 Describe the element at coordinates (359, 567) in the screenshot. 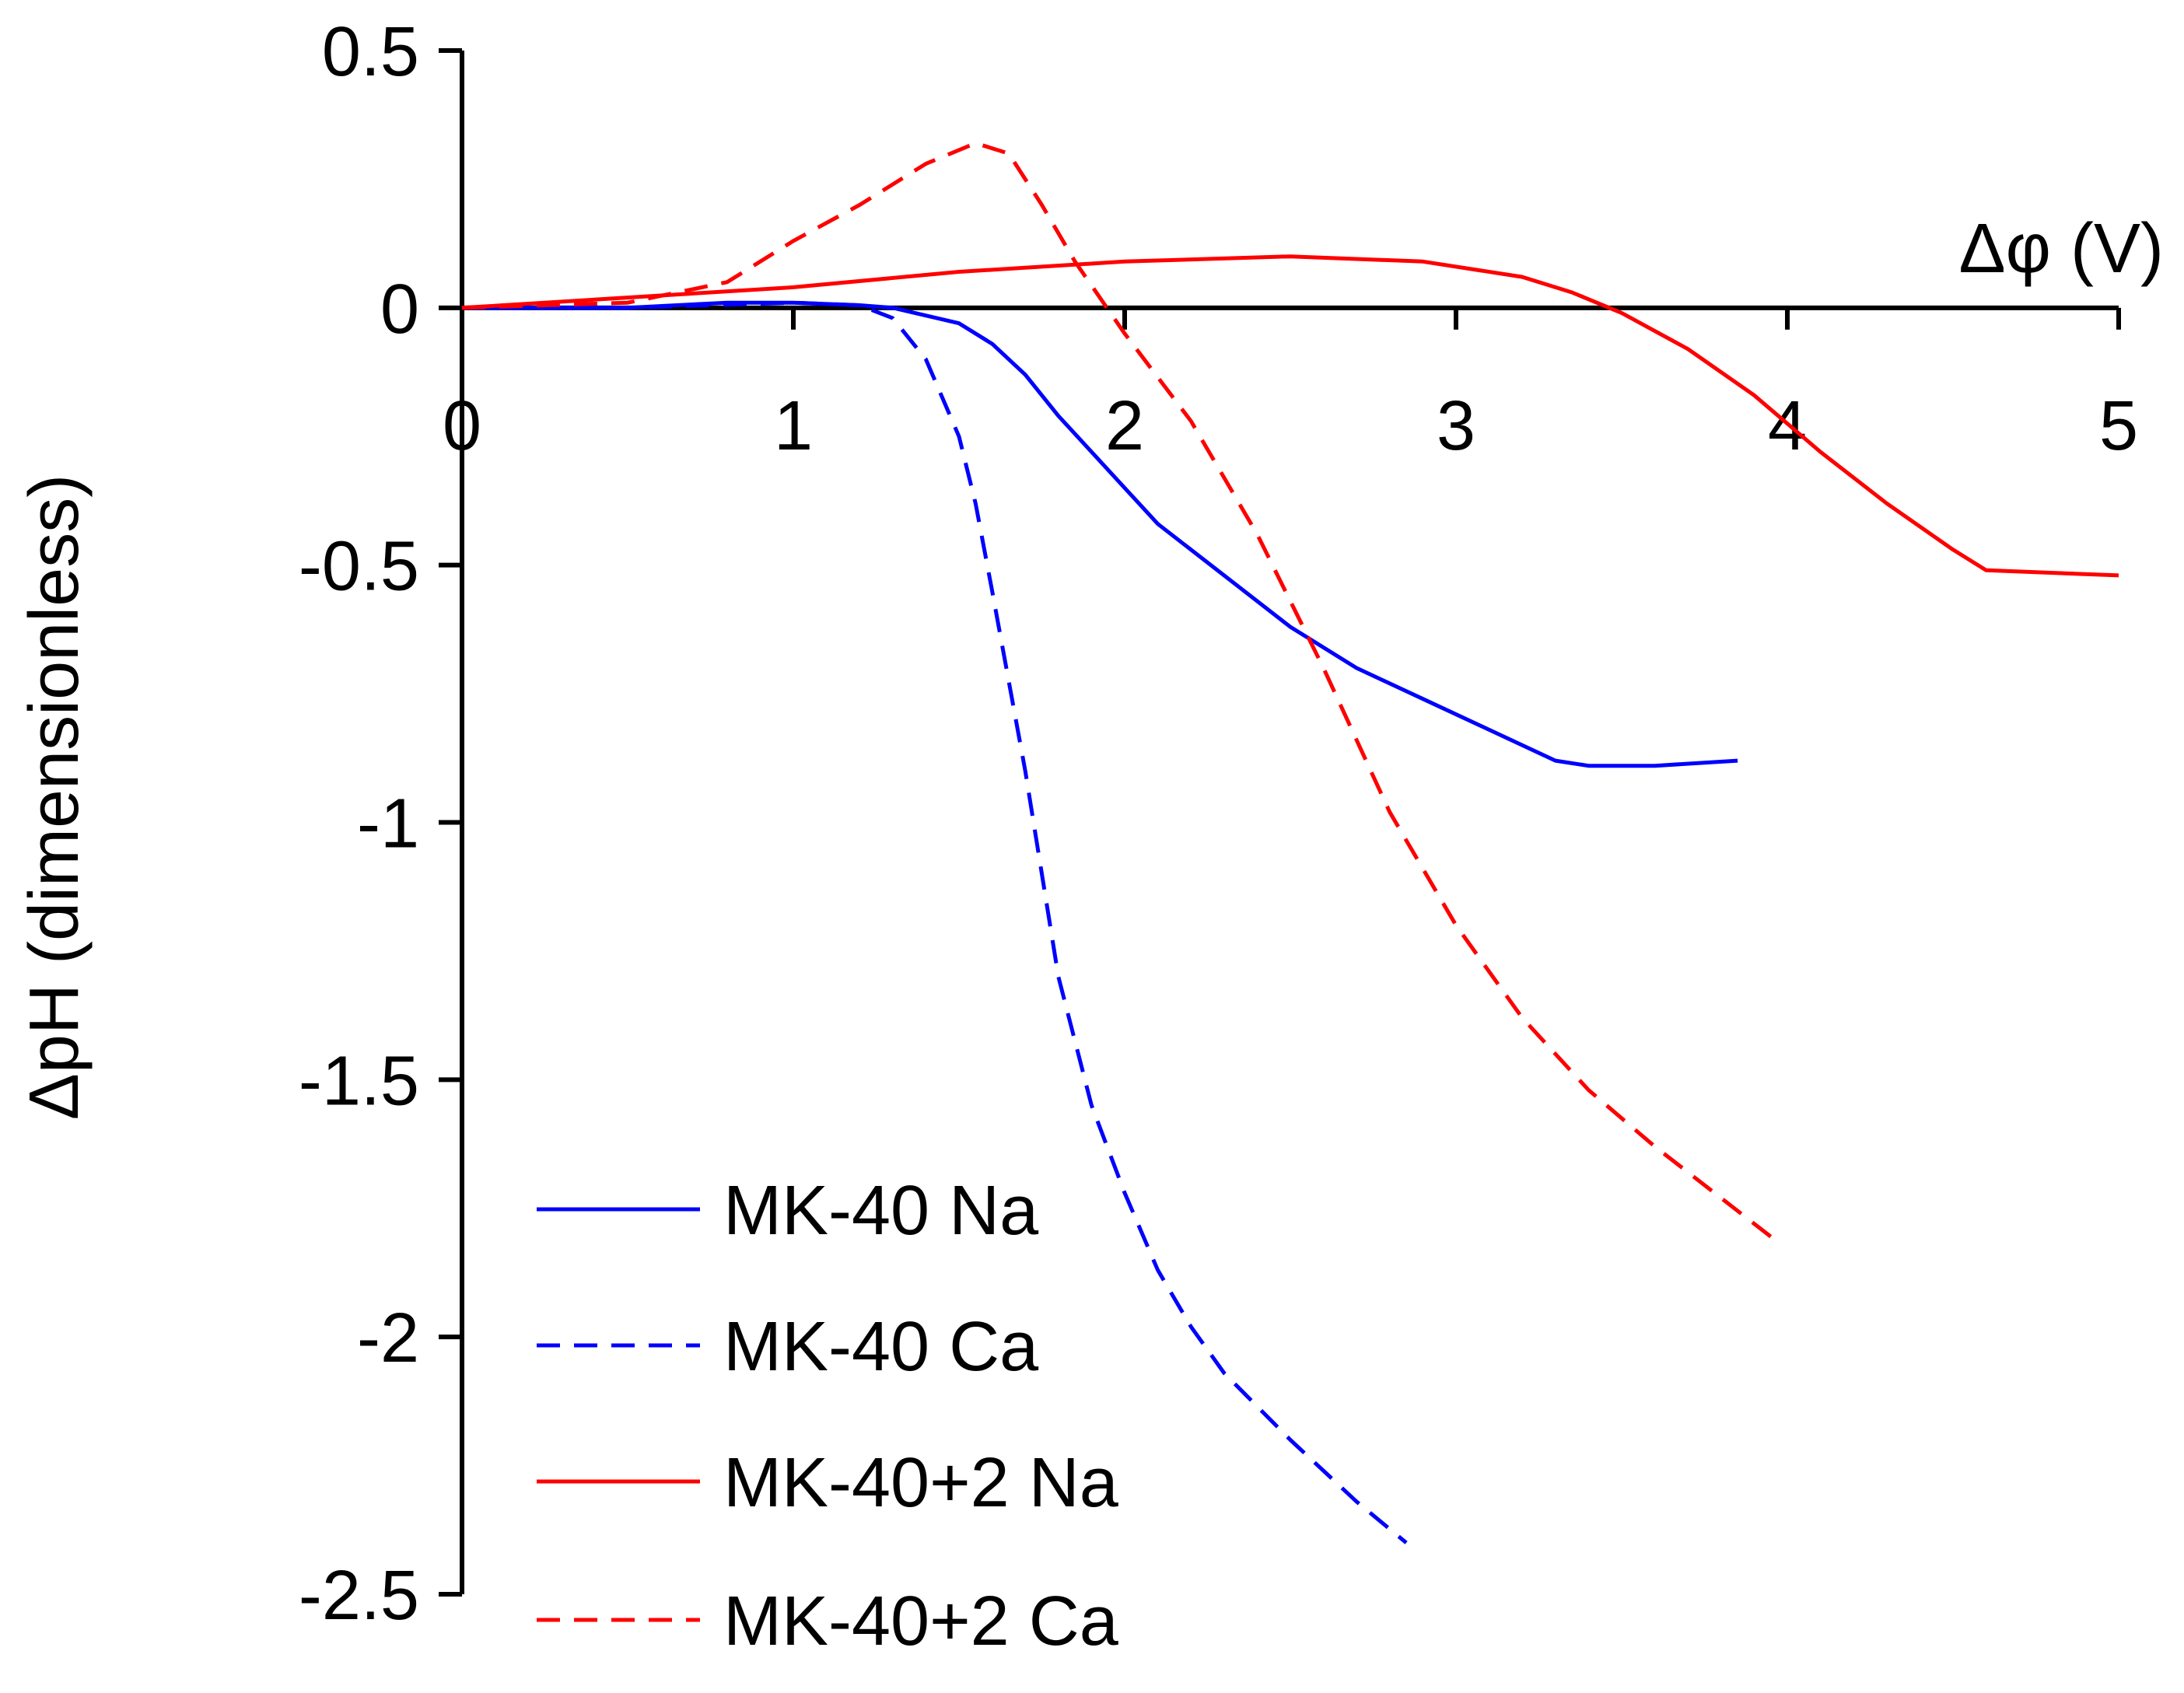

I see `y-tick-label: -0.5` at that location.